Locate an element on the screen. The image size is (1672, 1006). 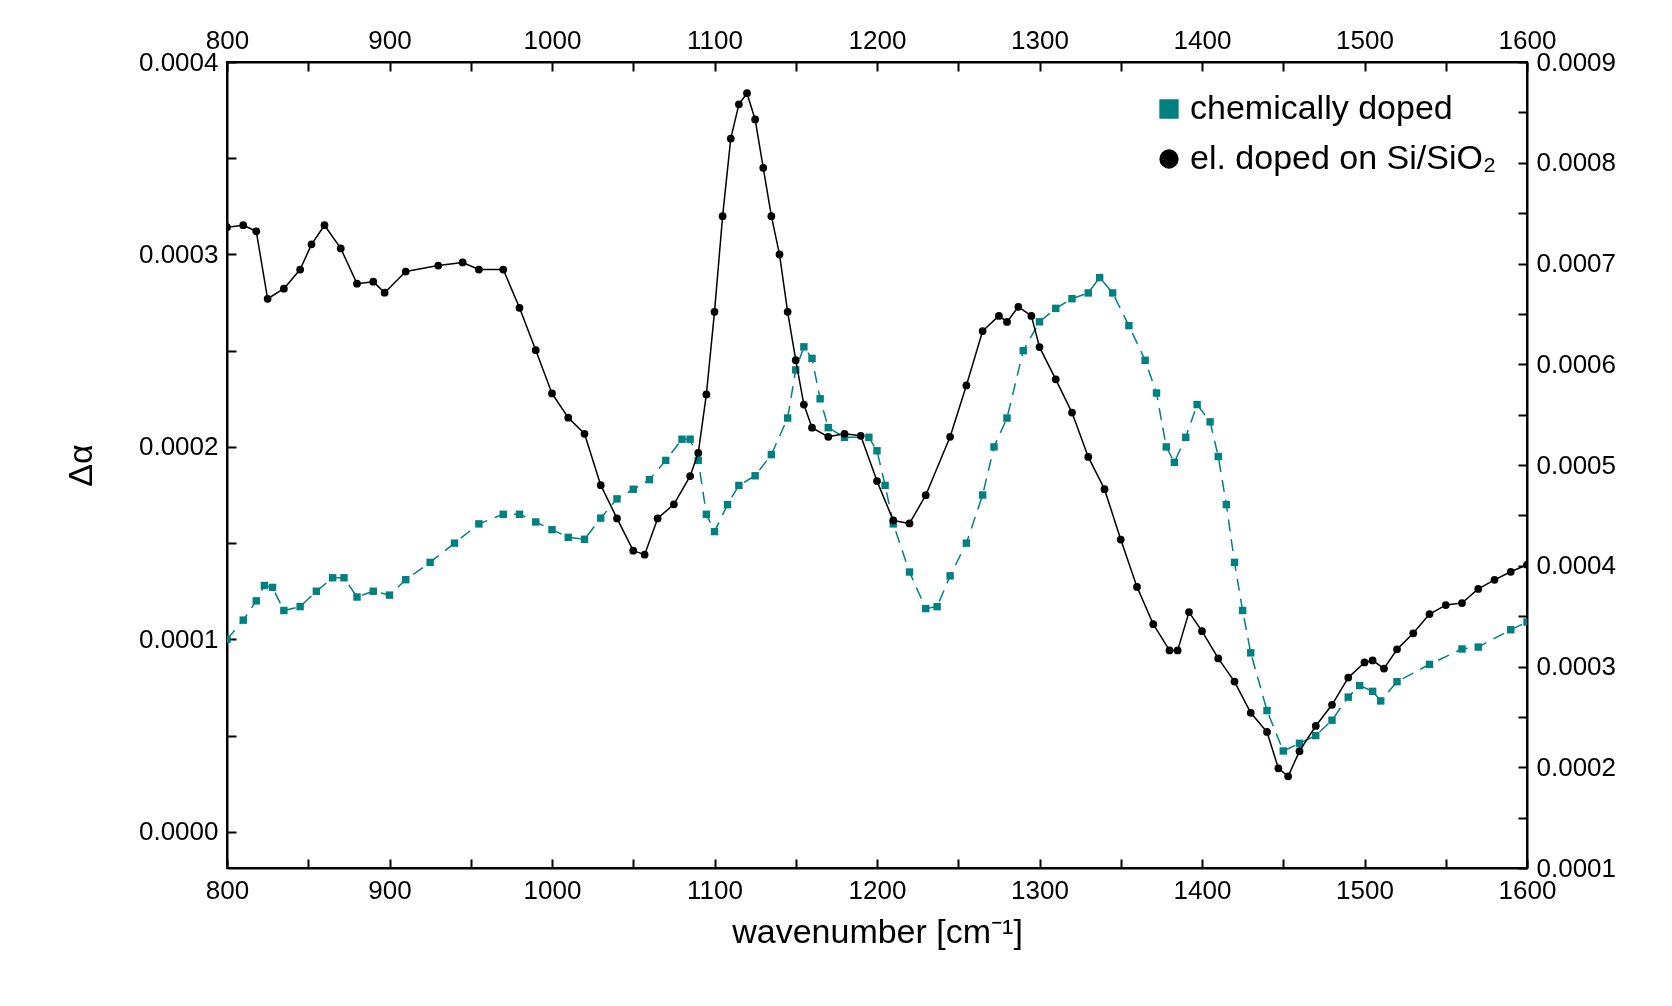
y-tick-label: 0.0000 is located at coordinates (178, 831).